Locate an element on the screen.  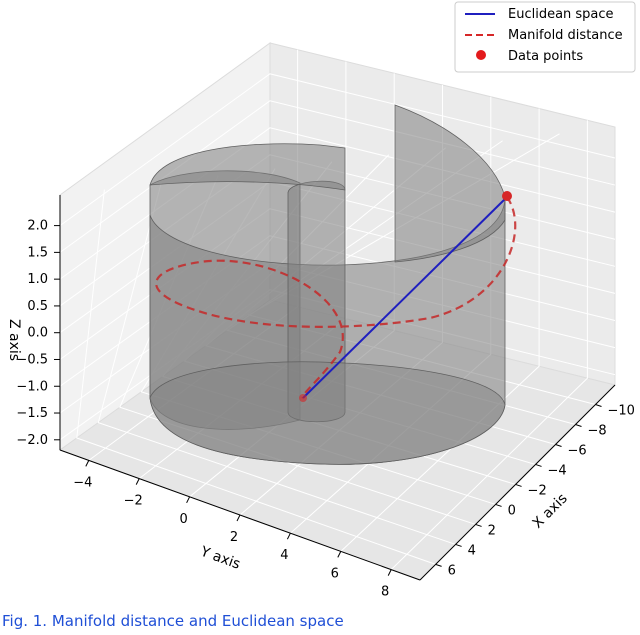
x-tick-label: −6 is located at coordinates (577, 450).